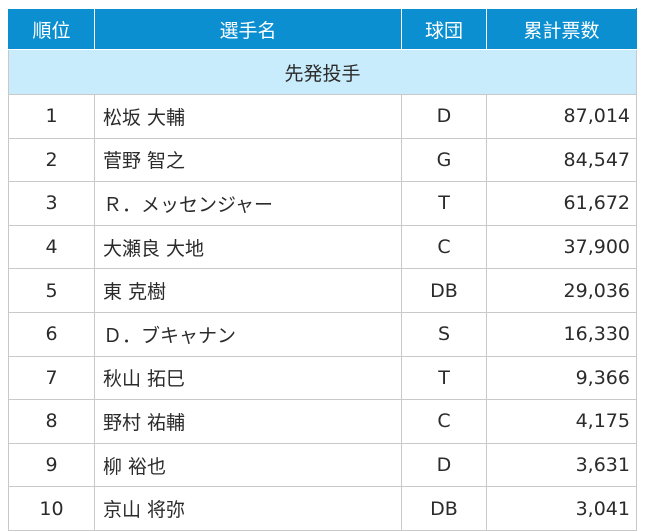 The width and height of the screenshot is (650, 531). Describe the element at coordinates (561, 465) in the screenshot. I see `votes-cell: 3,631` at that location.